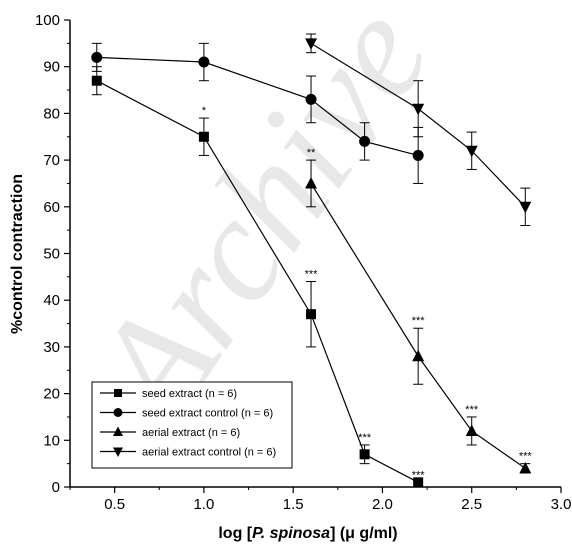  I want to click on y-tick-label: 20, so click(51, 394).